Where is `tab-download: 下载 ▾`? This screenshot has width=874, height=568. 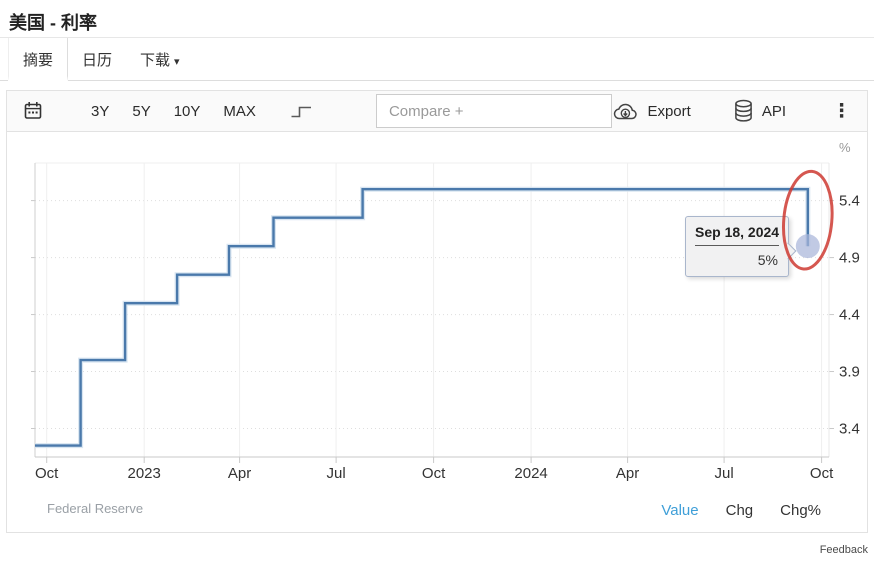 tab-download: 下载 ▾ is located at coordinates (160, 59).